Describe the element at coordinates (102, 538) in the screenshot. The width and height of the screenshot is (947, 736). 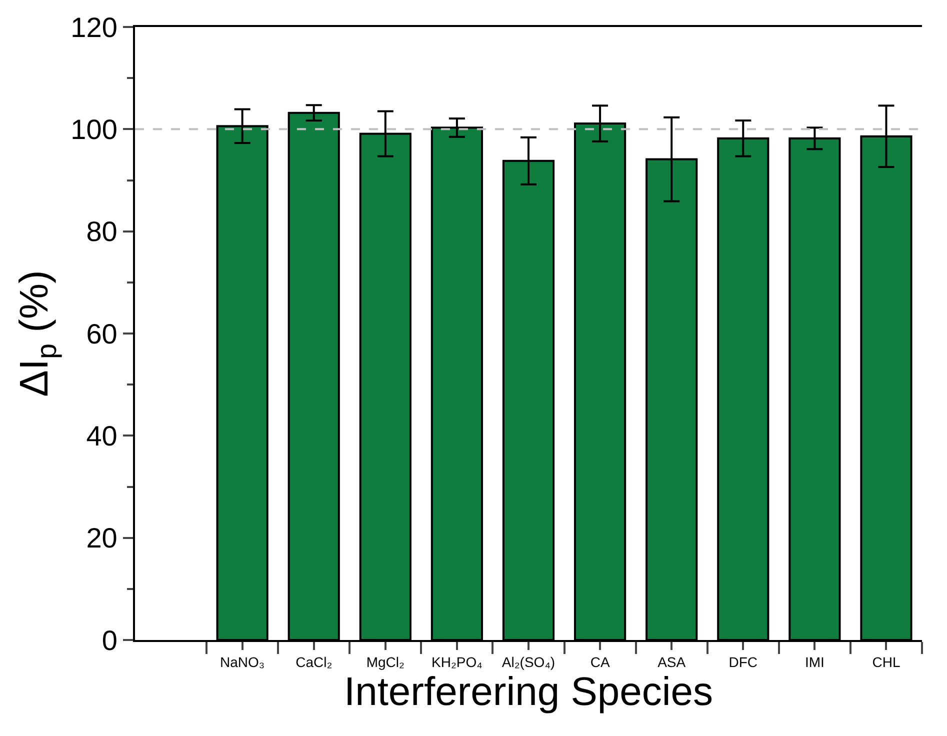
I see `y-tick-label: 20` at that location.